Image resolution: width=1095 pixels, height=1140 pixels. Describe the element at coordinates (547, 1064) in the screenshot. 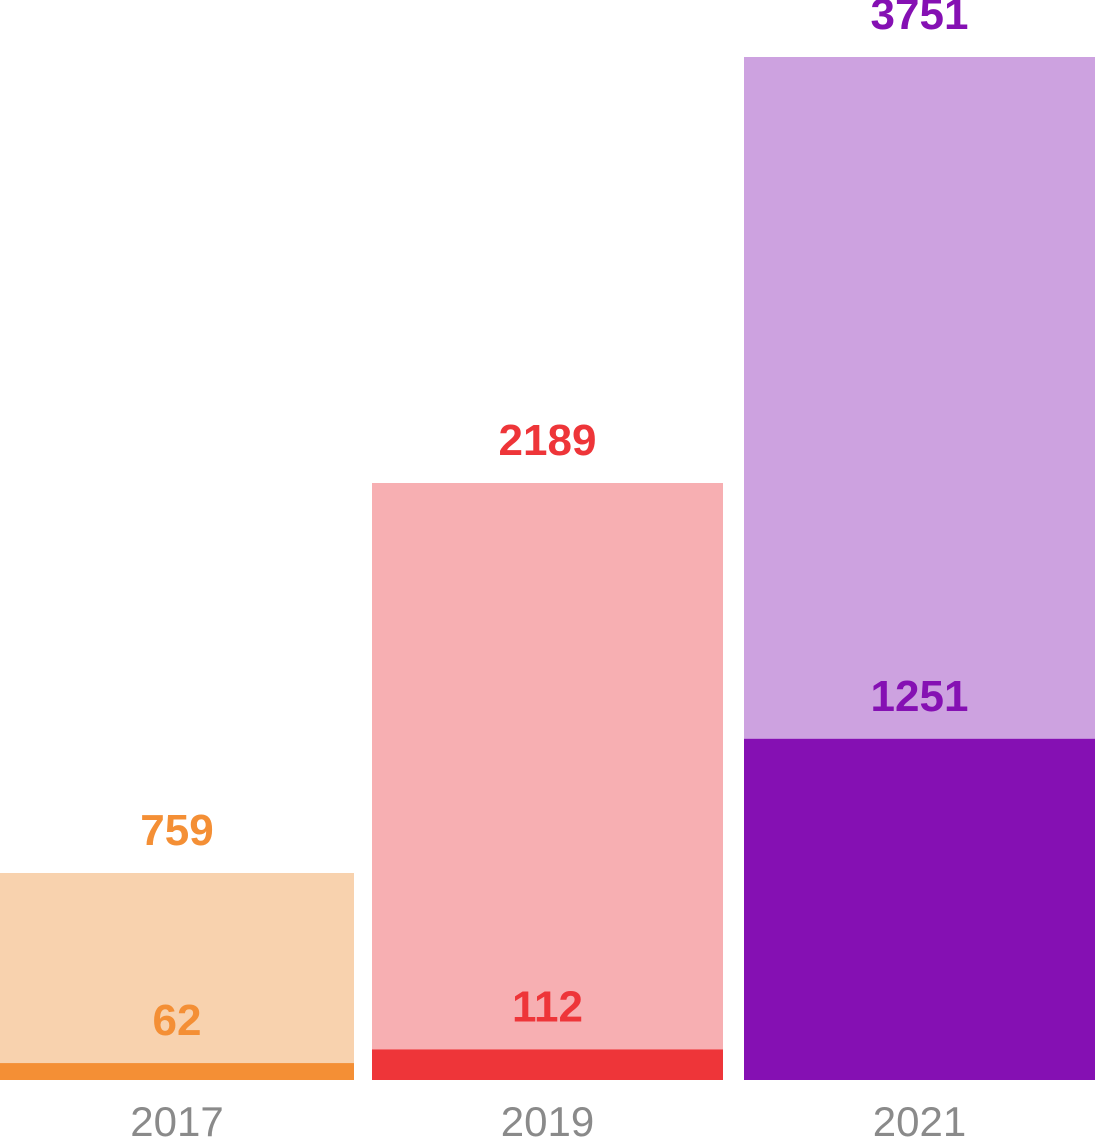

I see `bar-part-2019` at that location.